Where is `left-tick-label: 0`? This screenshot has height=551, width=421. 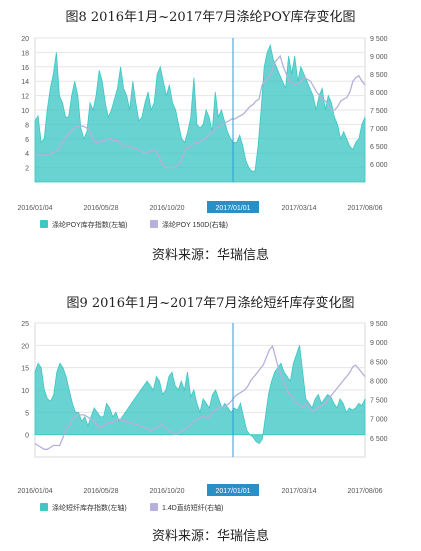 left-tick-label: 0 is located at coordinates (27, 436).